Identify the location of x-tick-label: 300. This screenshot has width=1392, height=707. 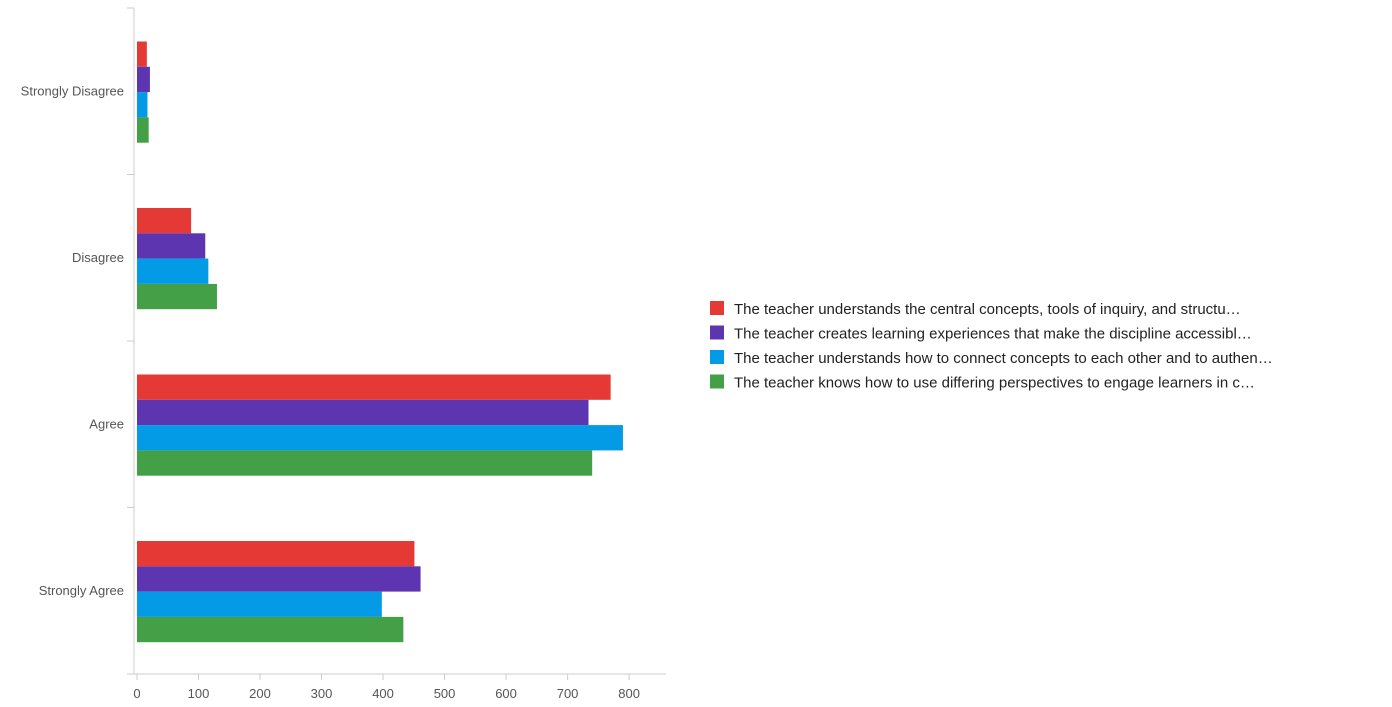
(322, 693).